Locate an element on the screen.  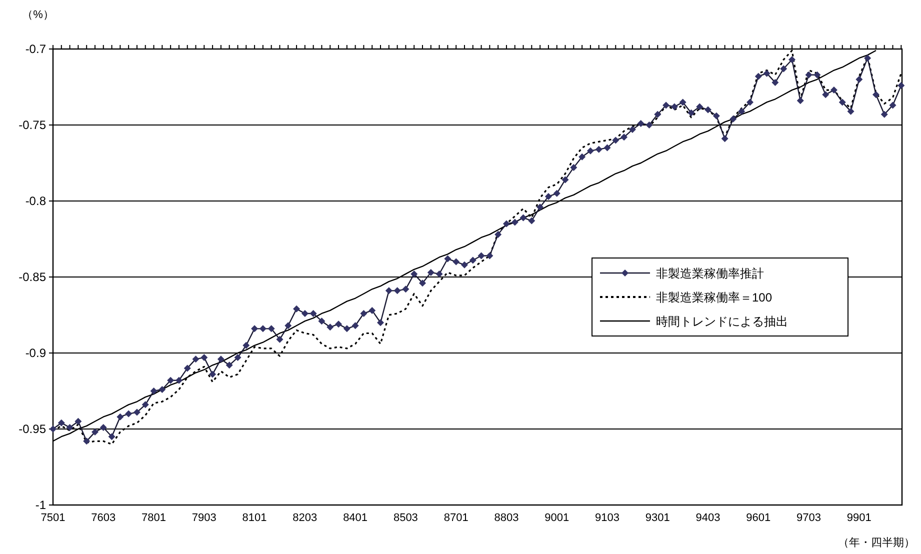
y-axis-title: （%） is located at coordinates (38, 15).